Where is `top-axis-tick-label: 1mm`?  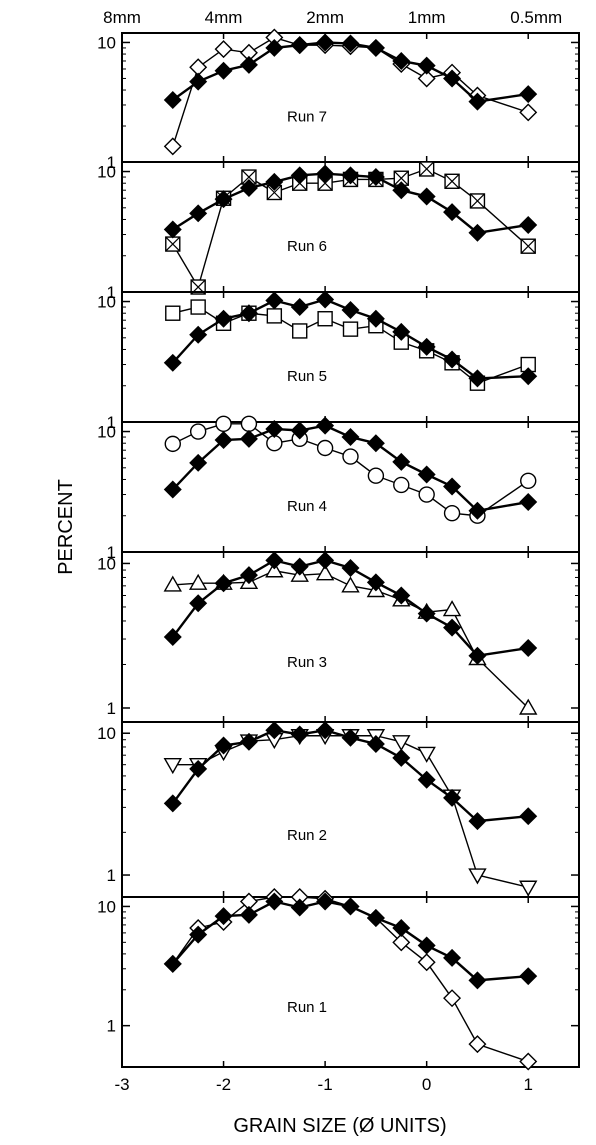 top-axis-tick-label: 1mm is located at coordinates (427, 17).